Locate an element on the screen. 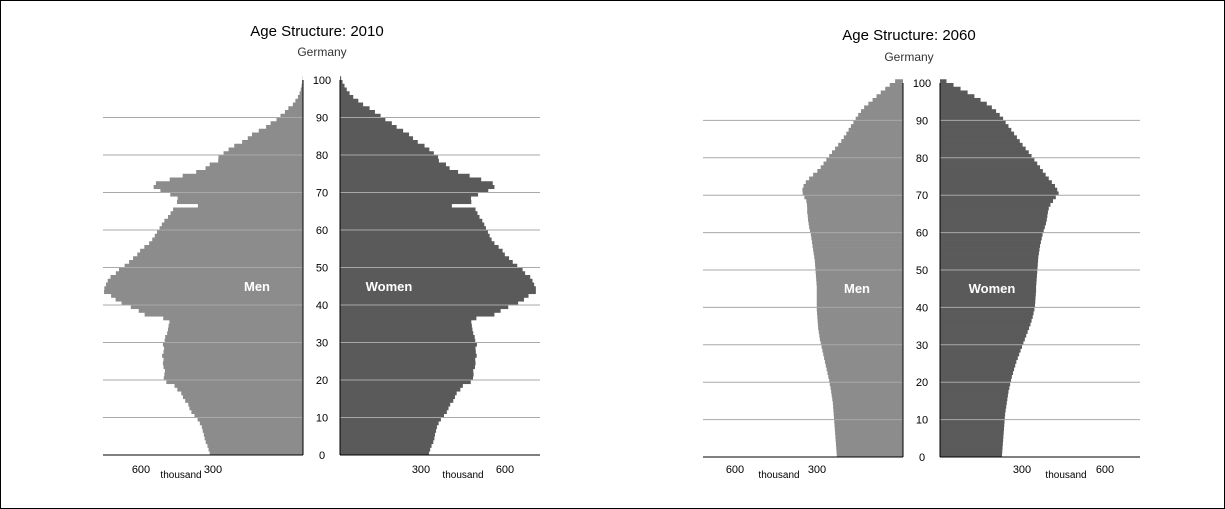 Image resolution: width=1225 pixels, height=509 pixels. x-tick-label-left-300: 300 is located at coordinates (817, 470).